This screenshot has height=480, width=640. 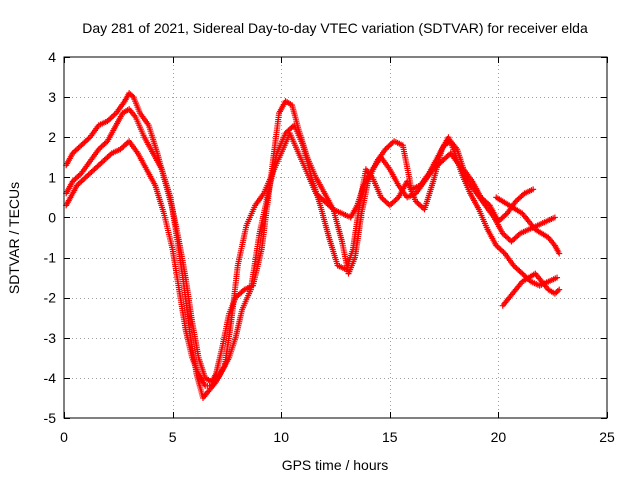 I want to click on y-tick-label: -2, so click(x=50, y=298).